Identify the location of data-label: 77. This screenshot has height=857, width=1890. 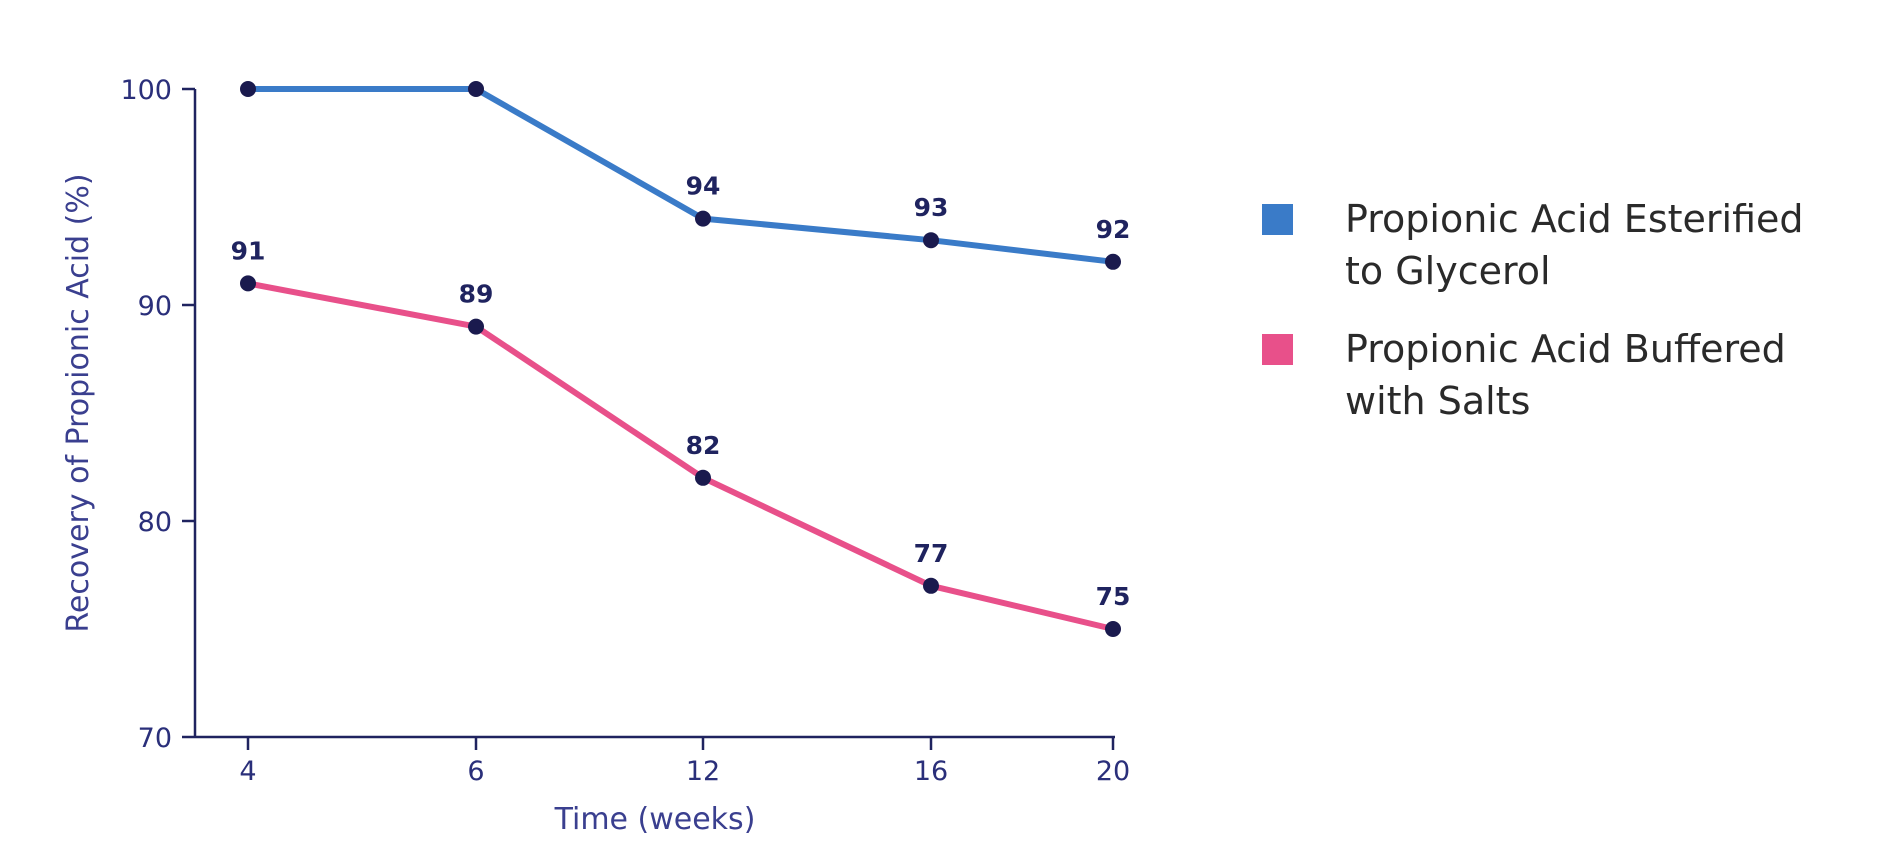
(931, 553).